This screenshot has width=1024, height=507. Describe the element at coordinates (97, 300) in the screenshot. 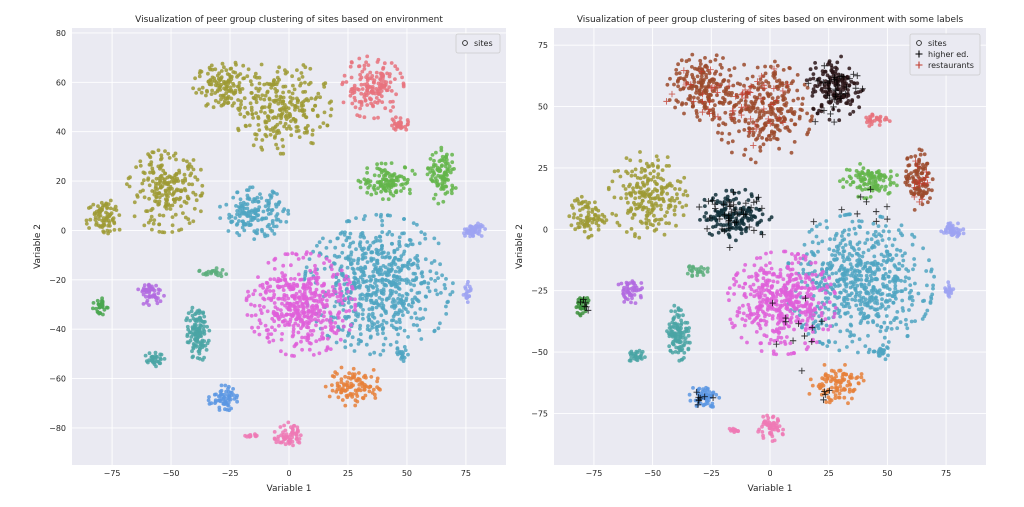

I see `scatter-point-green-small-left` at that location.